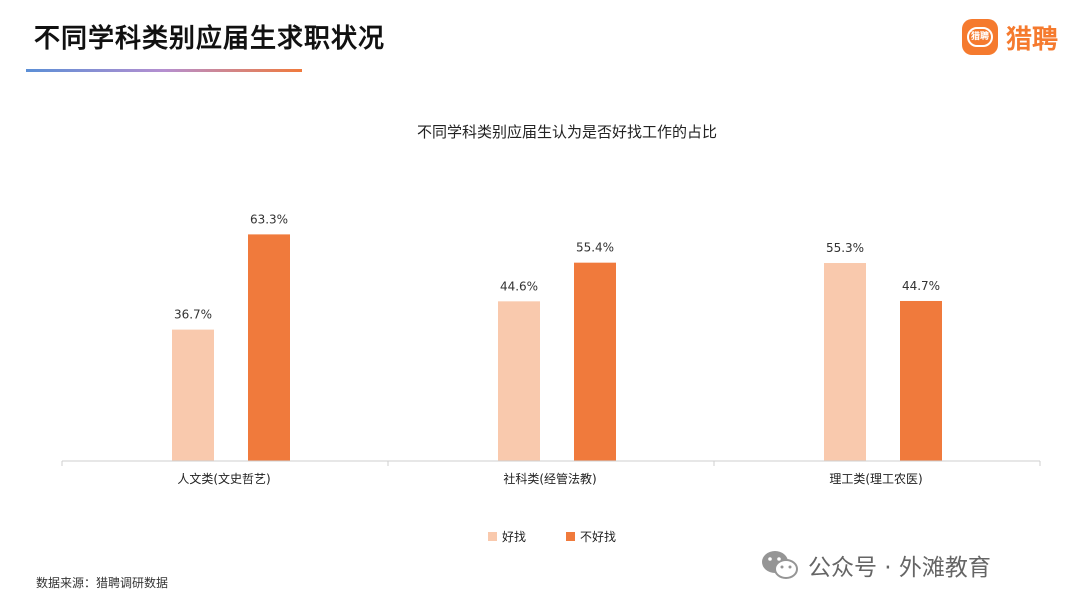  Describe the element at coordinates (875, 479) in the screenshot. I see `category-label: 理工类(理工农医)` at that location.